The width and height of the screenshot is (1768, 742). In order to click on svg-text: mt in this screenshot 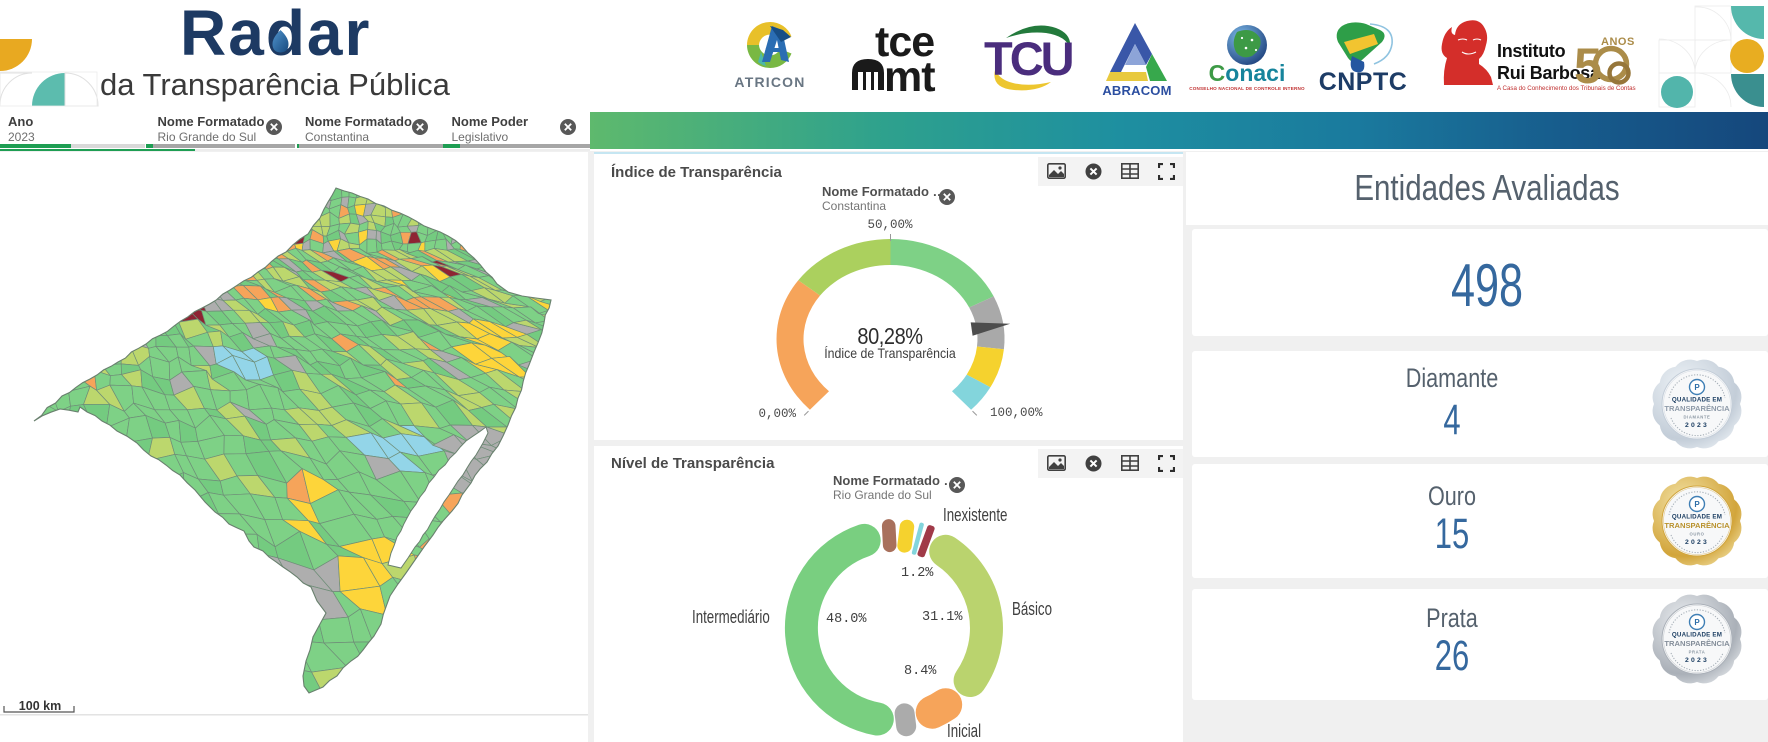, I will do `click(909, 77)`.